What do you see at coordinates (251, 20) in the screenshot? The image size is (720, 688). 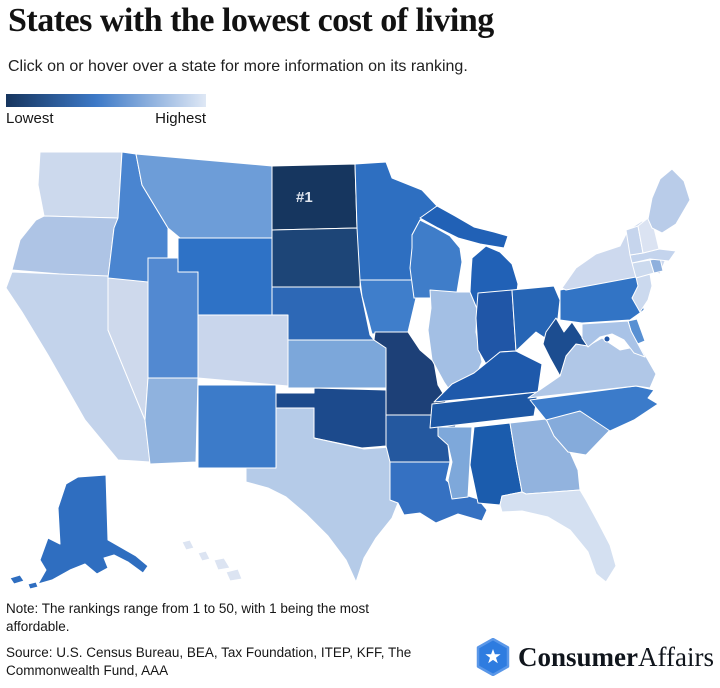 I see `page-title: States with the lowest cost of living` at bounding box center [251, 20].